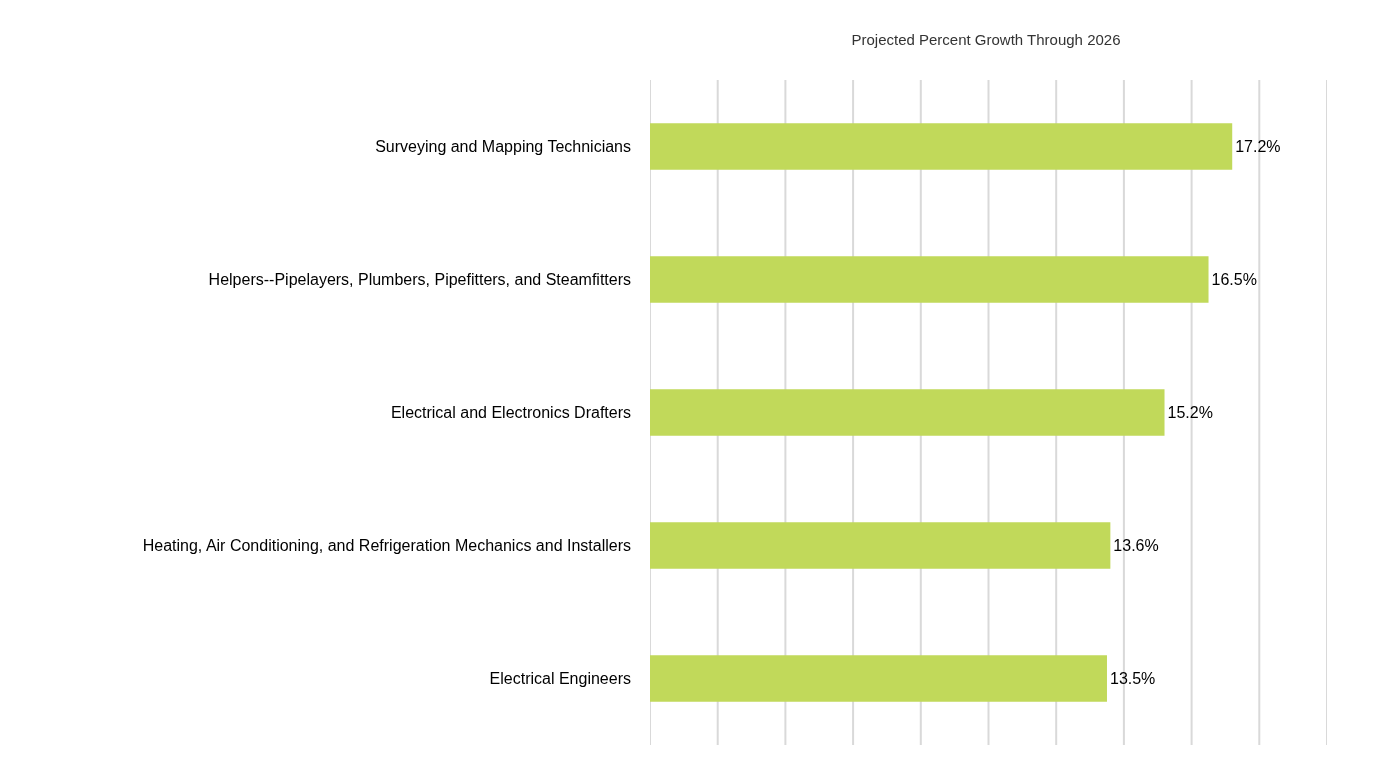 The width and height of the screenshot is (1379, 769). Describe the element at coordinates (386, 546) in the screenshot. I see `y-tick-label: Heating, Air Conditioning, and Refrigeration Mechanics and Installers` at that location.